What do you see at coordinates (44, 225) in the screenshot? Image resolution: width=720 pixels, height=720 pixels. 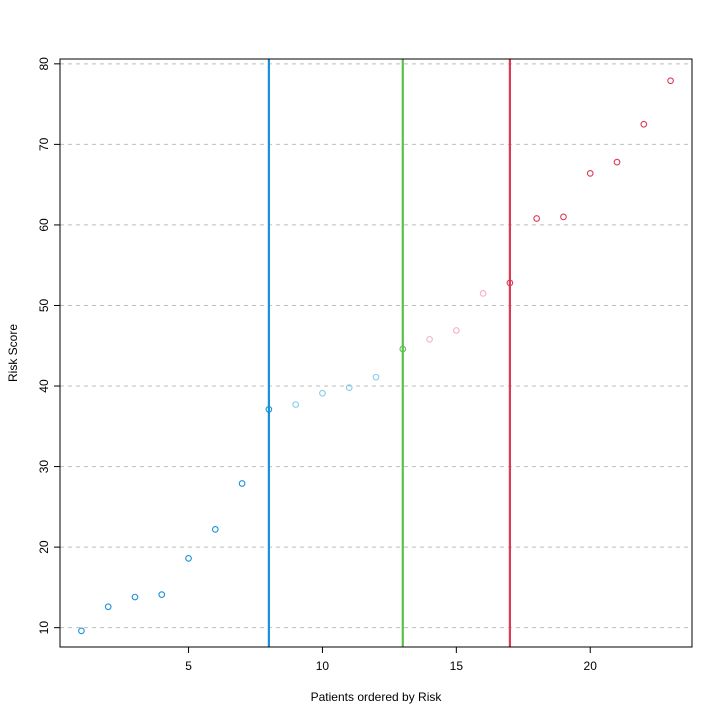 I see `y-tick-label-60: 60` at bounding box center [44, 225].